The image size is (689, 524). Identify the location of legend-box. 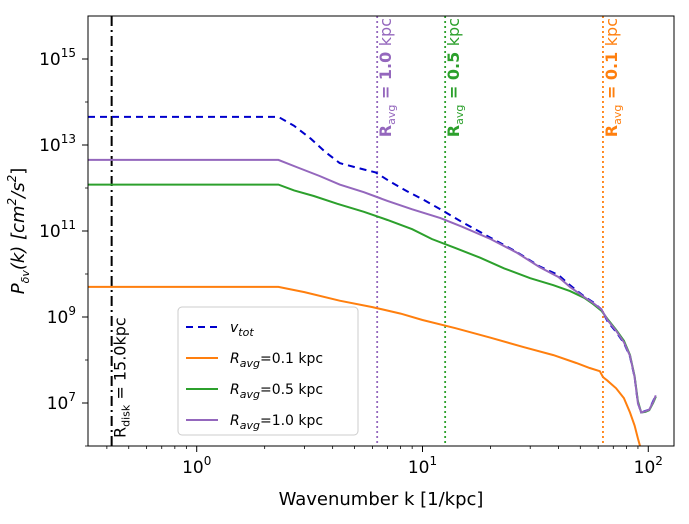
(268, 371).